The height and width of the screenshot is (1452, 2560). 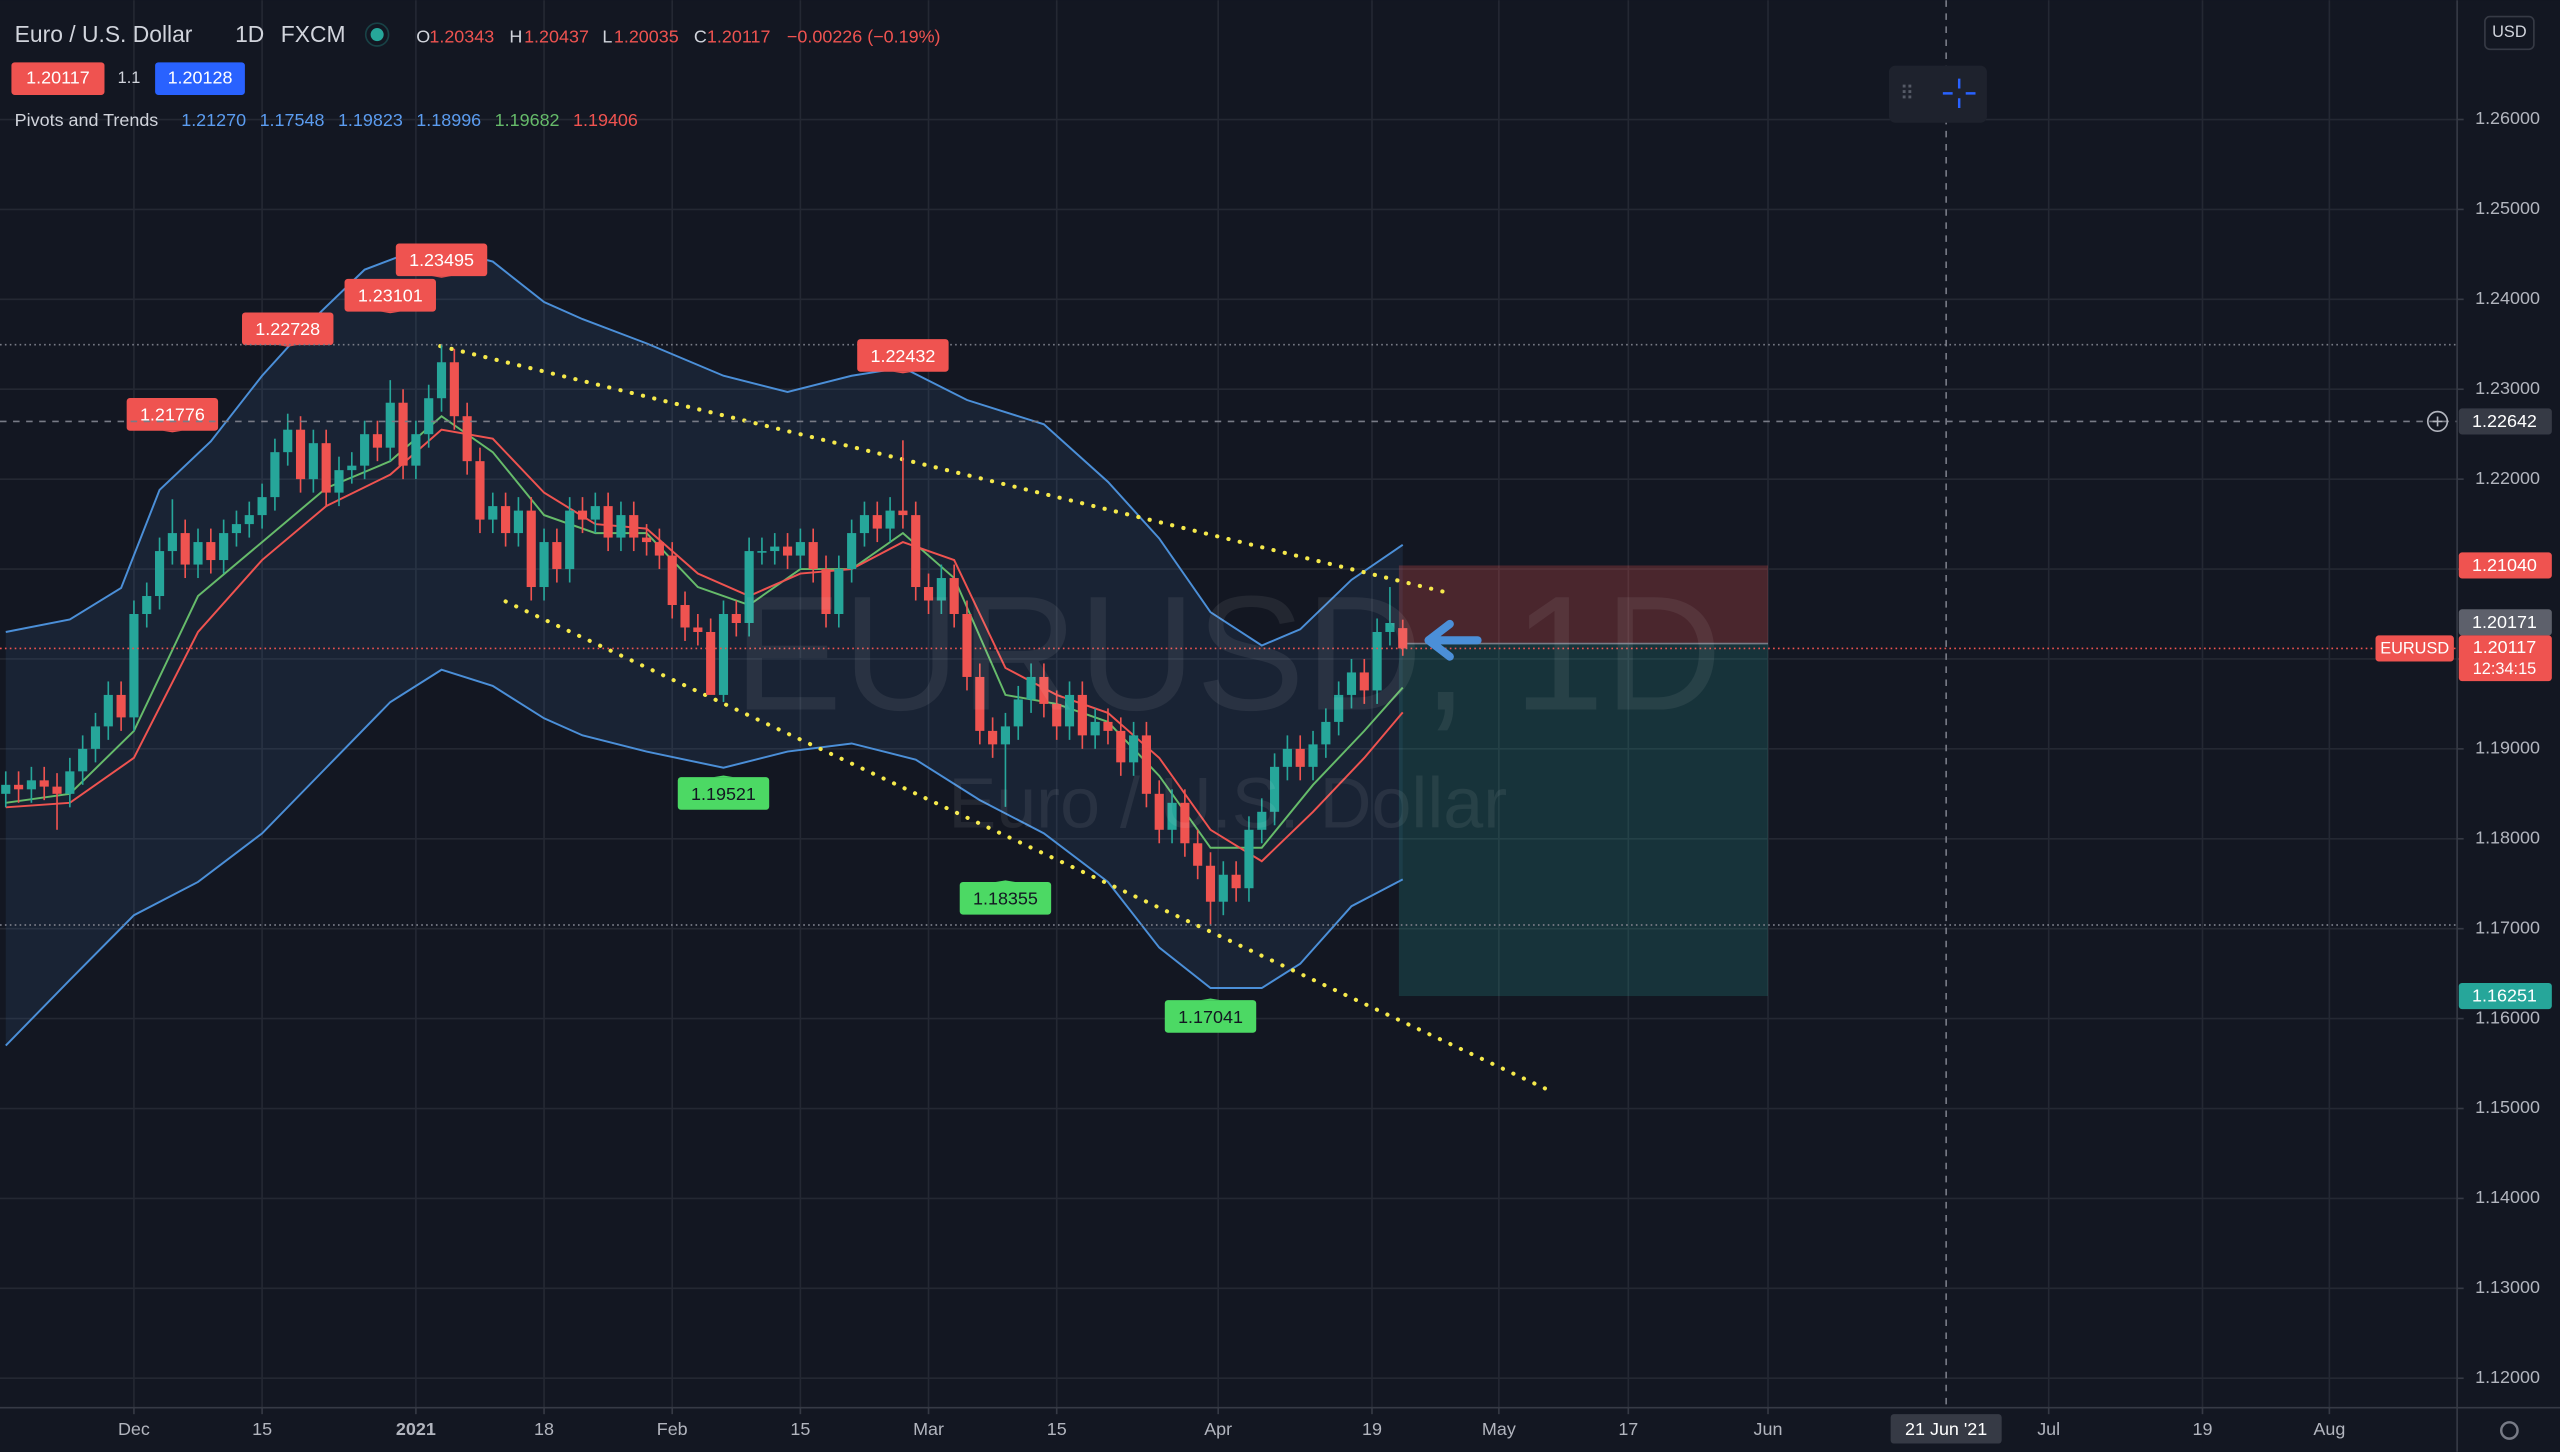 What do you see at coordinates (377, 35) in the screenshot?
I see `market-status` at bounding box center [377, 35].